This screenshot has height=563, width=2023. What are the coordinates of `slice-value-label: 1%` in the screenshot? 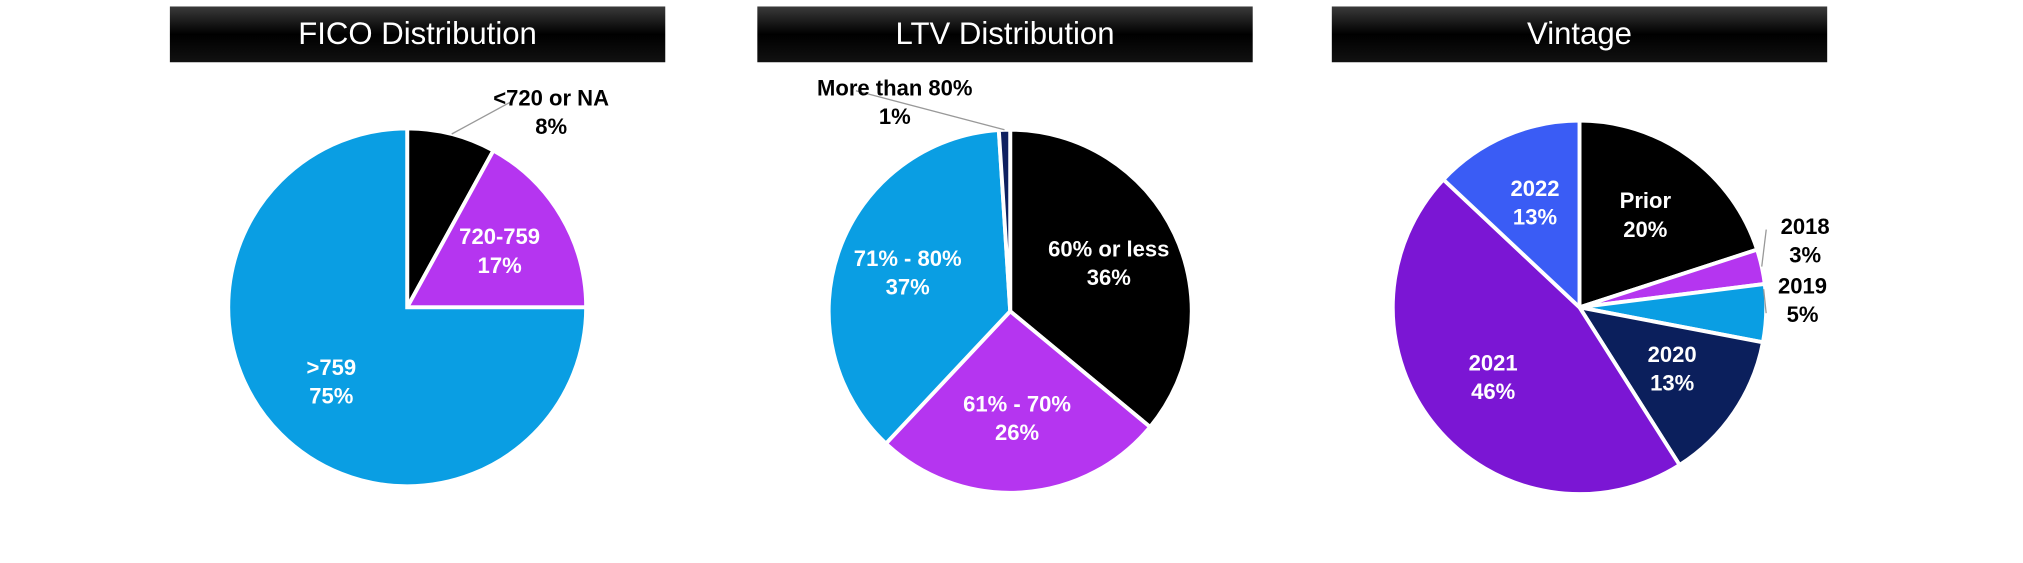 It's located at (895, 116).